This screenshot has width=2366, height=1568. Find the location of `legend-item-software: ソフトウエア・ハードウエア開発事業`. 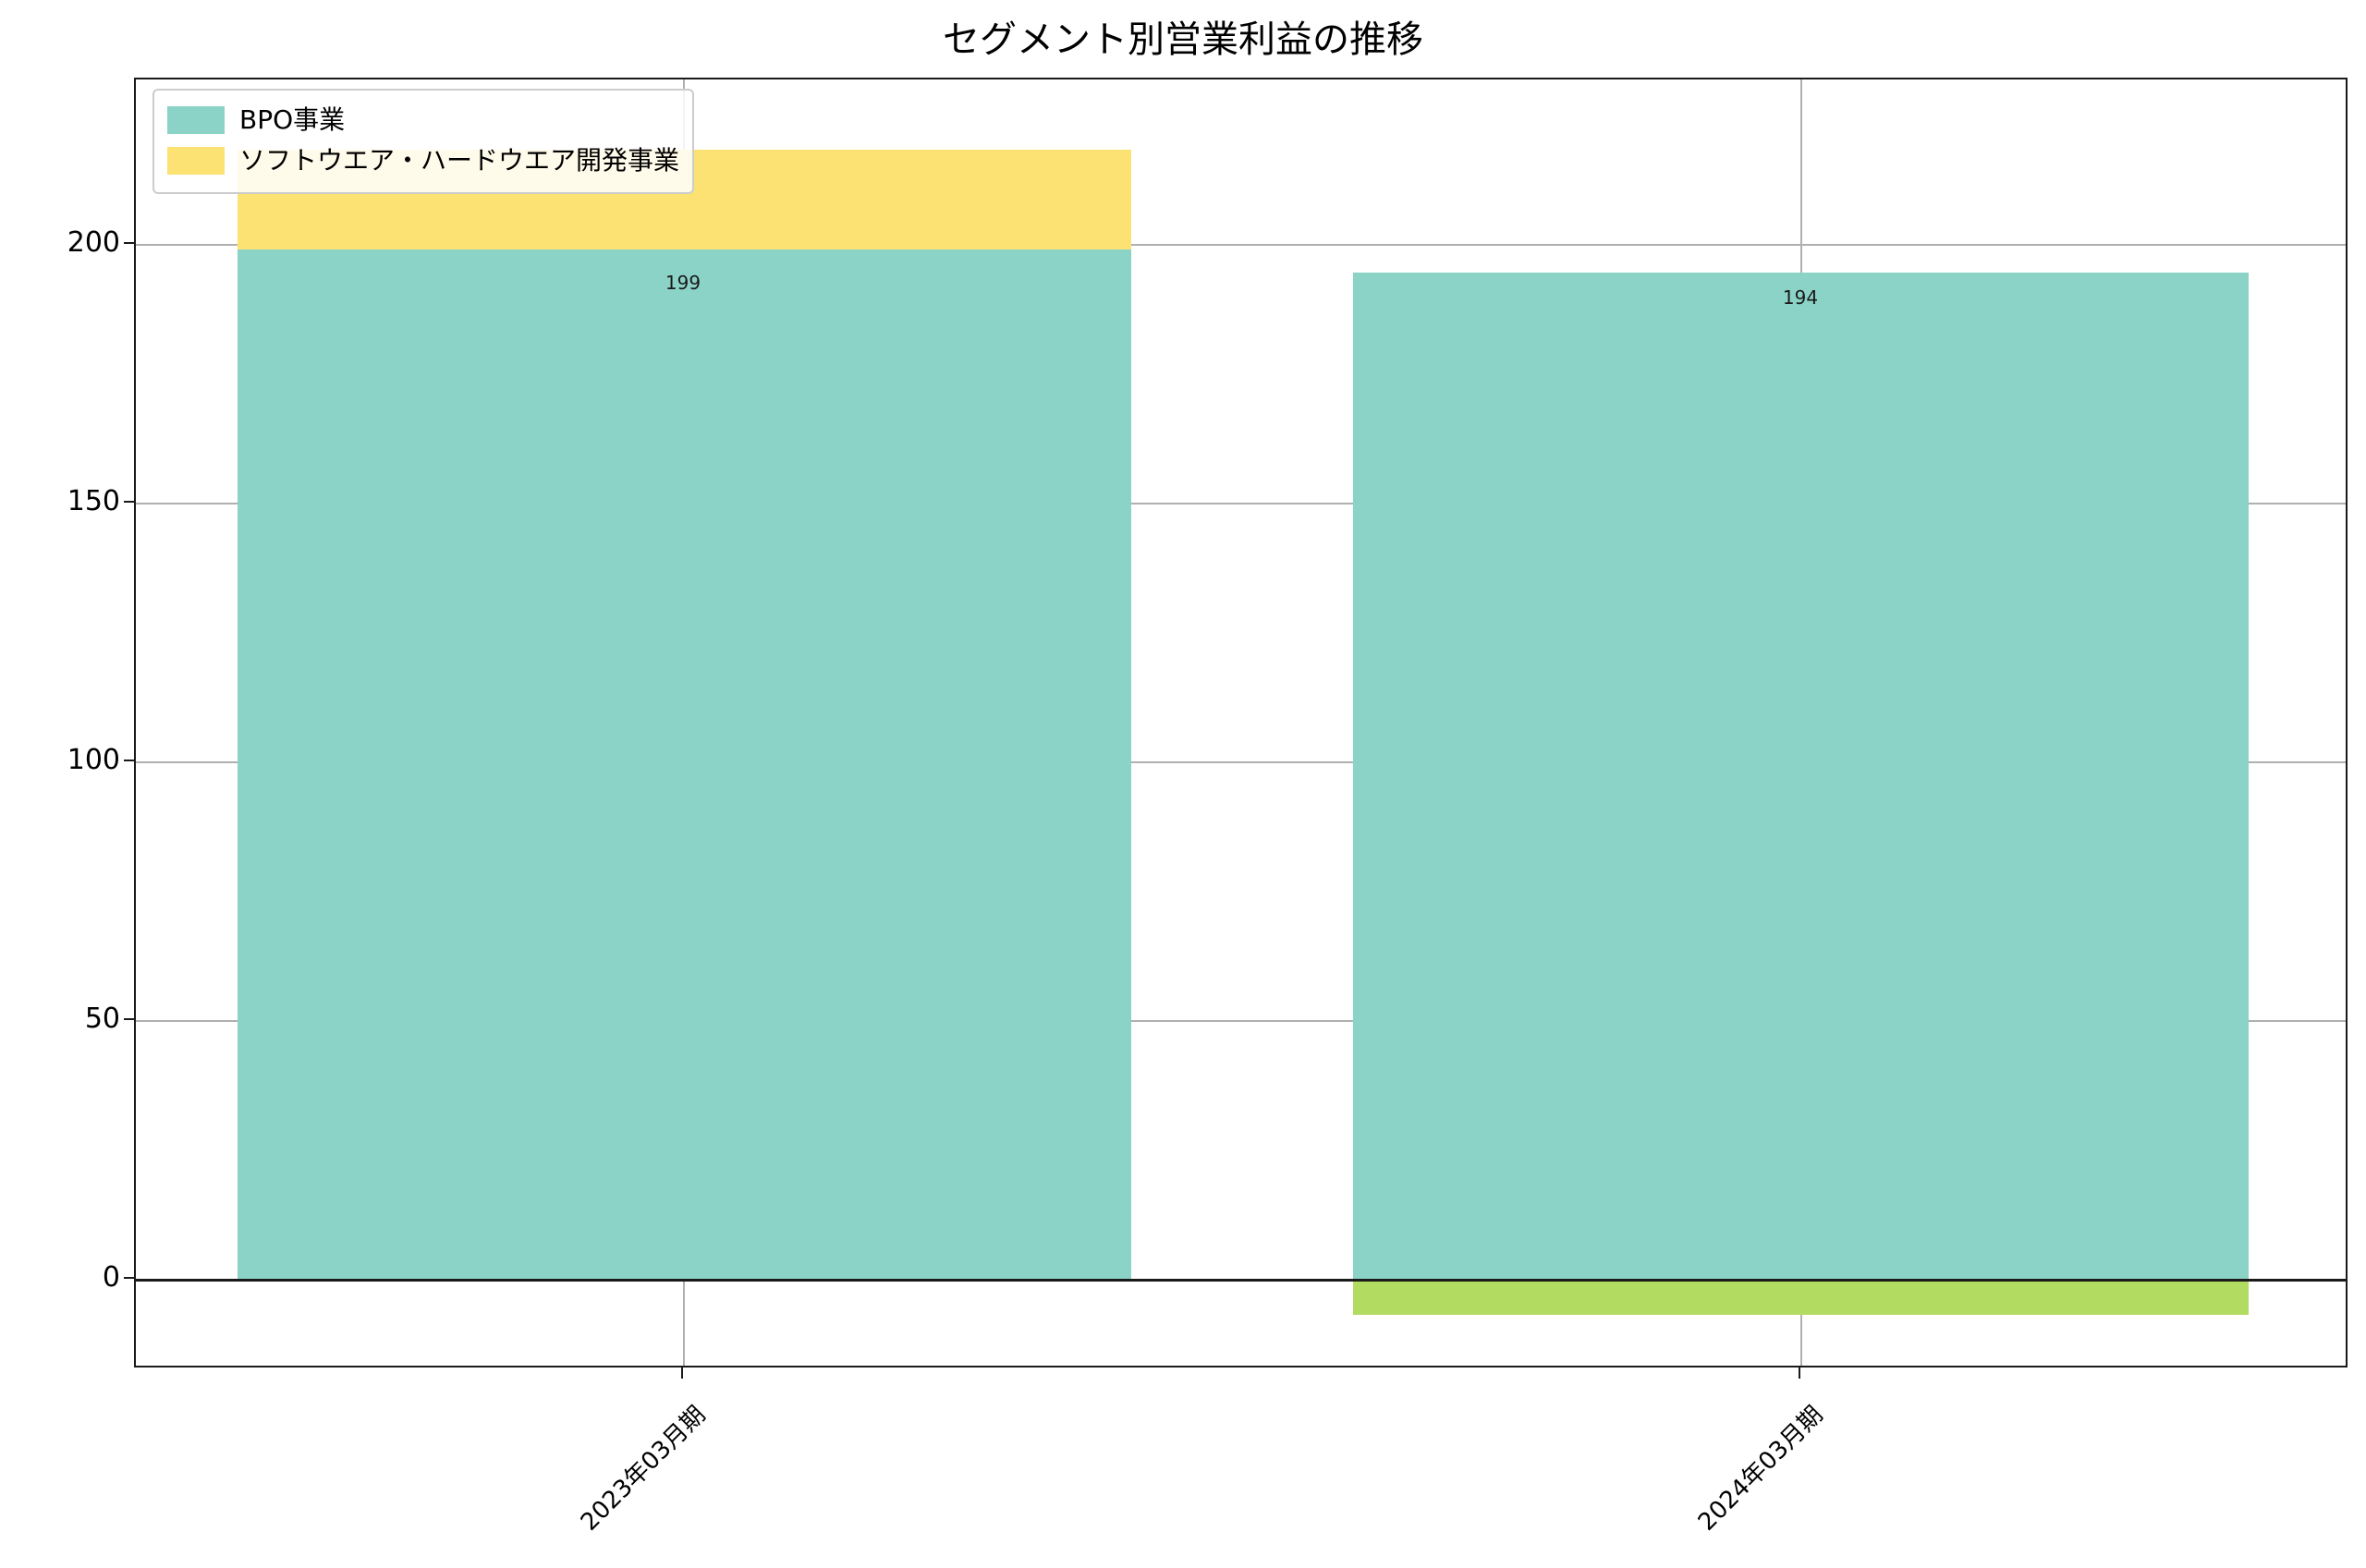

legend-item-software: ソフトウエア・ハードウエア開発事業 is located at coordinates (423, 160).